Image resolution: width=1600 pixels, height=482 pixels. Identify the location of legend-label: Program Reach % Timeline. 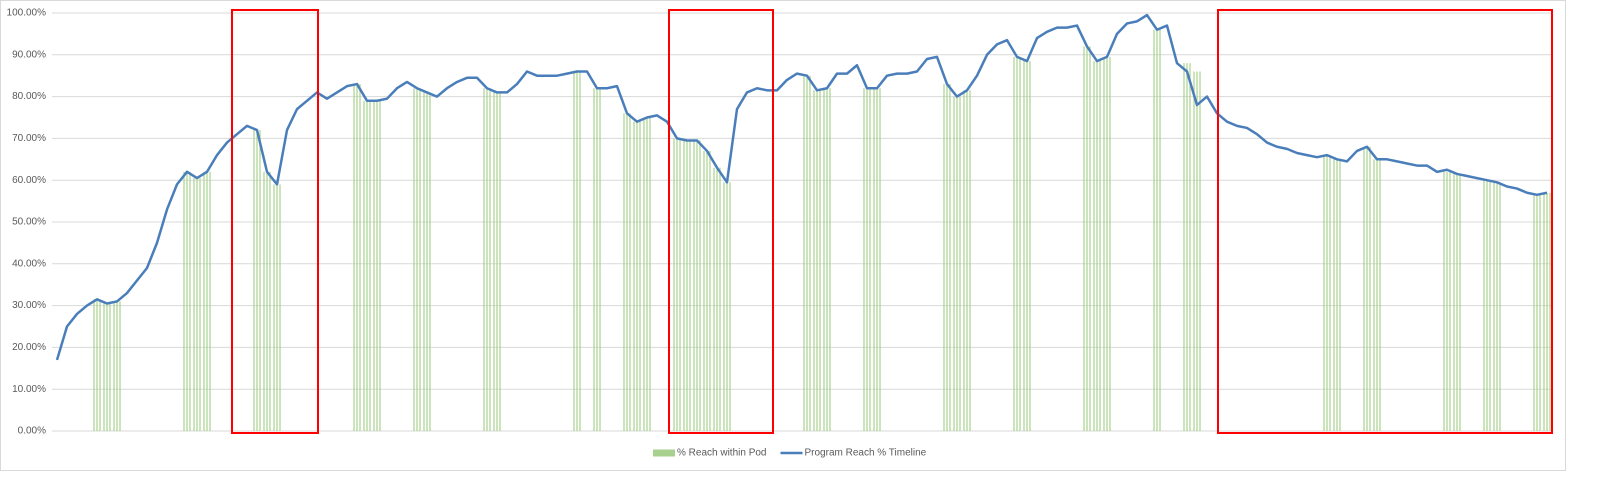
(866, 453).